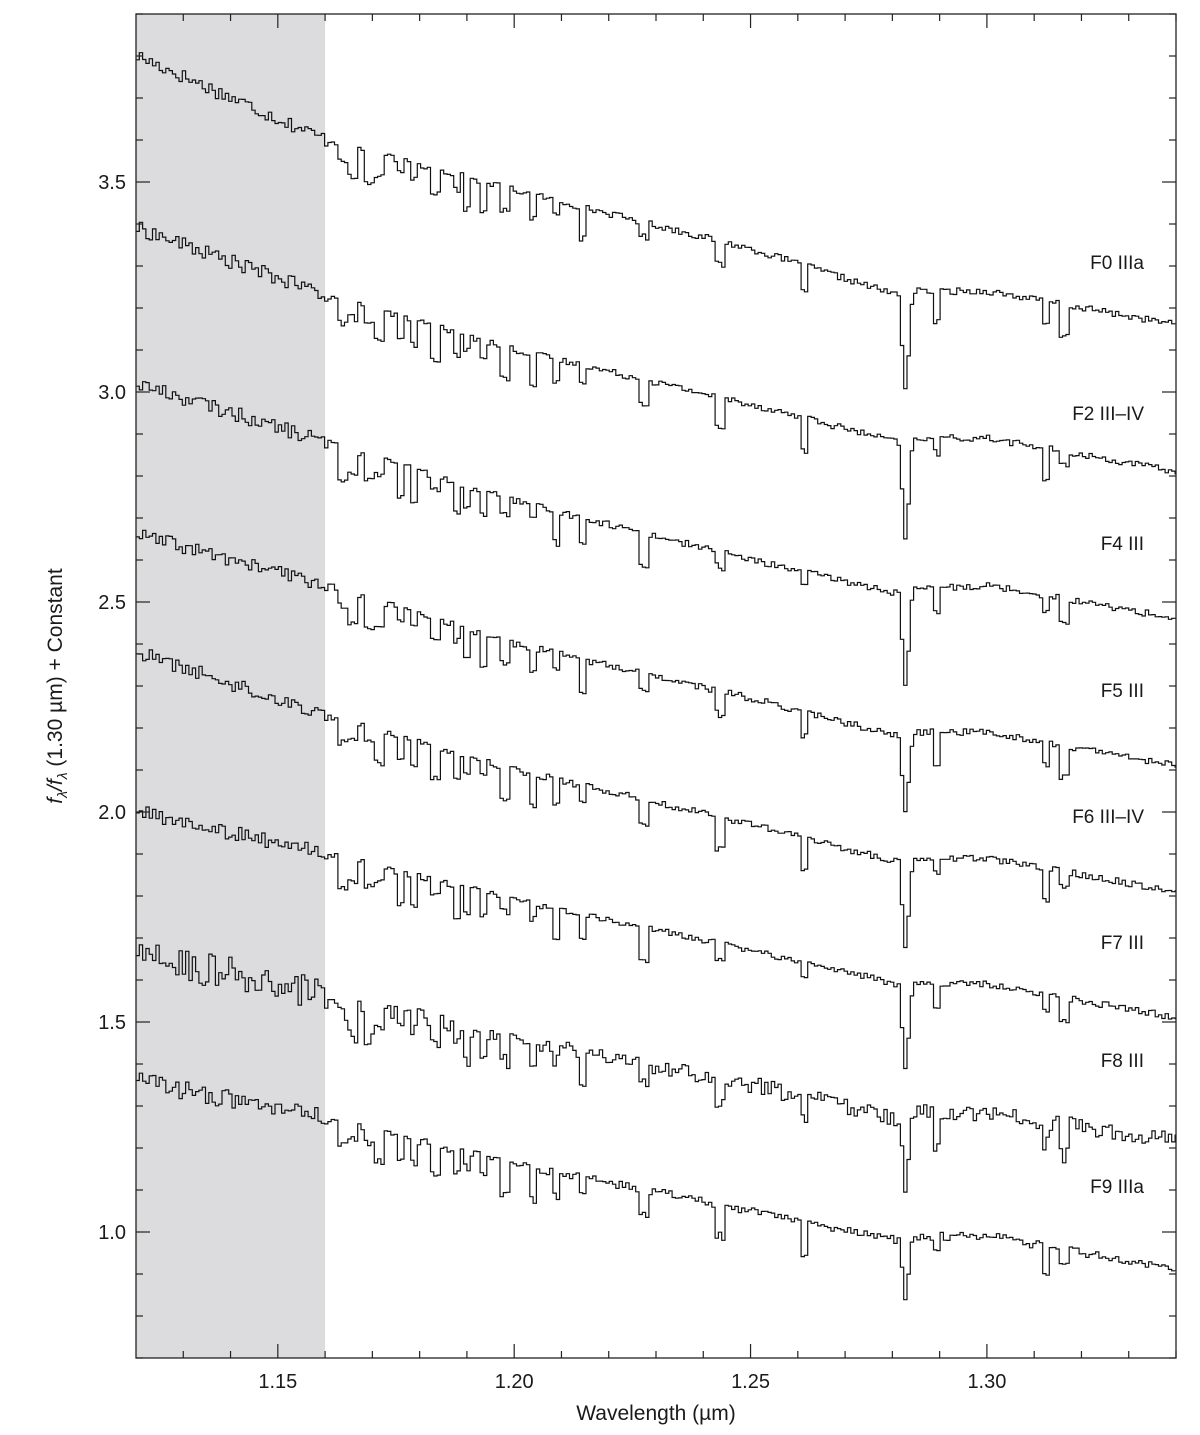 This screenshot has height=1435, width=1200. I want to click on y-tick-label: 2.5, so click(112, 603).